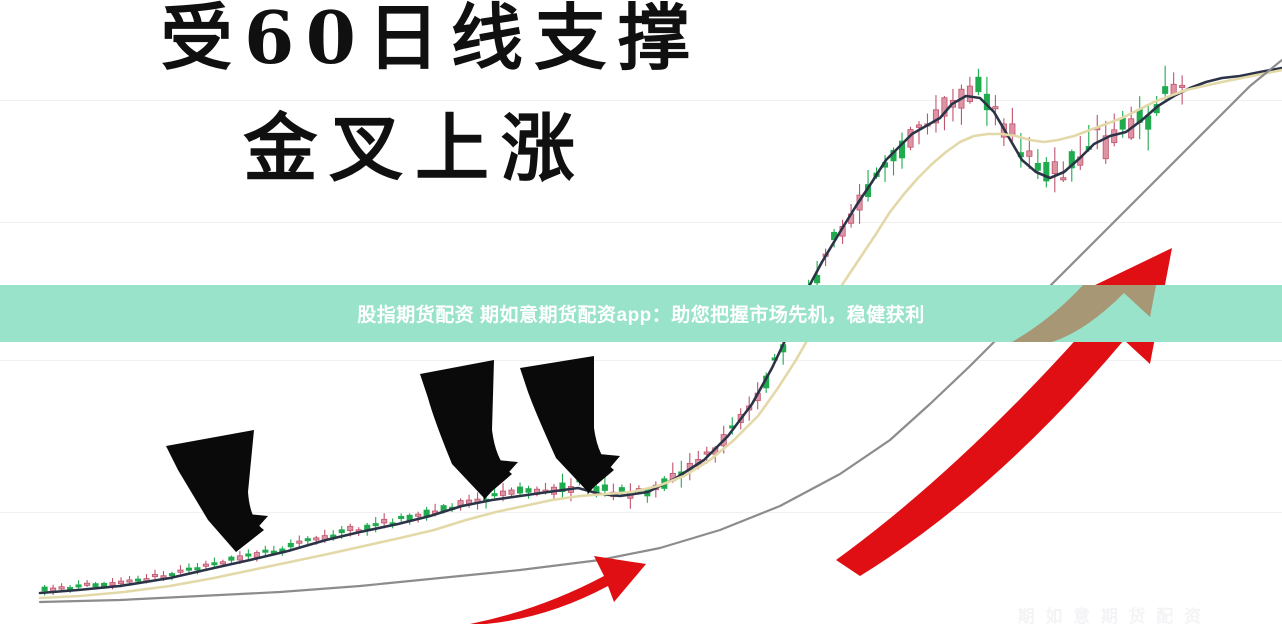 The width and height of the screenshot is (1282, 624). I want to click on watermark-text: 期 如 意 期 货 配 资, so click(1110, 615).